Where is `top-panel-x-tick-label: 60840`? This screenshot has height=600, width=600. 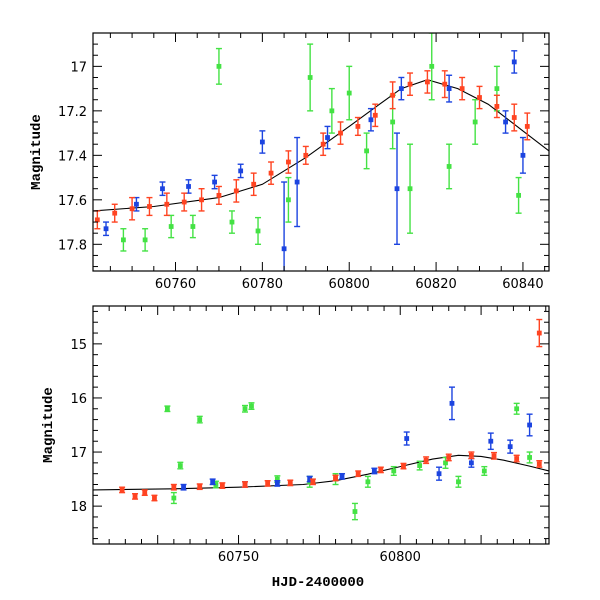
top-panel-x-tick-label: 60840 is located at coordinates (522, 284).